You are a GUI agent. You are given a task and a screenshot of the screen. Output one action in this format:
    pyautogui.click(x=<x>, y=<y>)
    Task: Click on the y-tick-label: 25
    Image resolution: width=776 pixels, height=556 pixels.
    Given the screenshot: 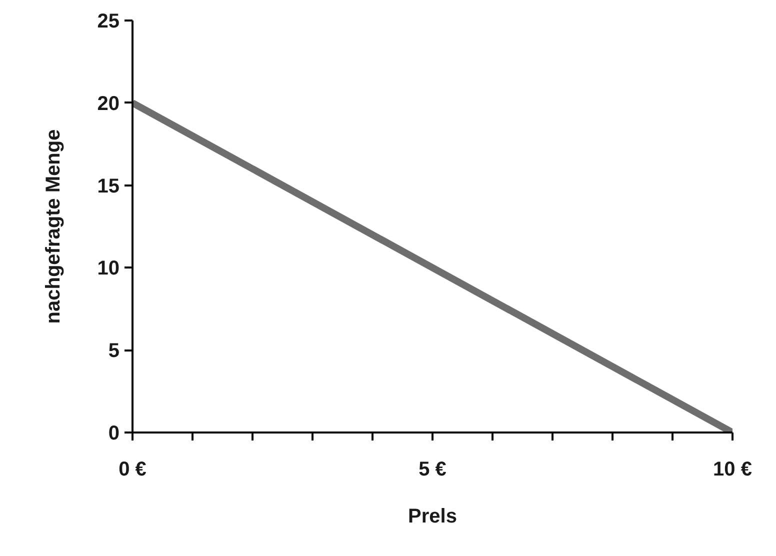 What is the action you would take?
    pyautogui.click(x=108, y=21)
    